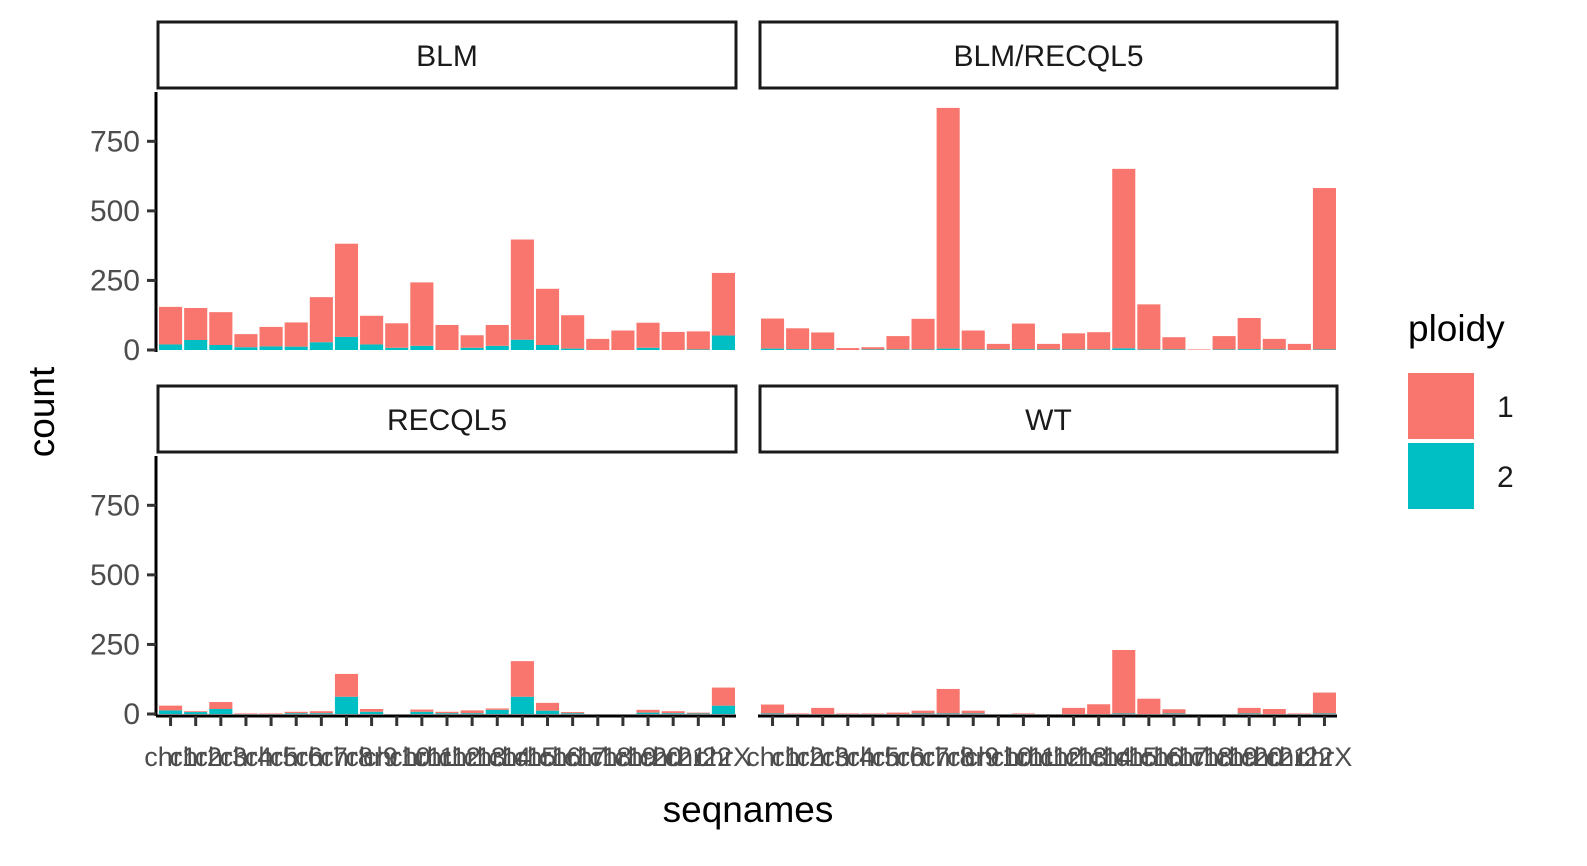 The height and width of the screenshot is (866, 1587). I want to click on panel-blm-recql5: BLM/RECQL5, so click(1048, 185).